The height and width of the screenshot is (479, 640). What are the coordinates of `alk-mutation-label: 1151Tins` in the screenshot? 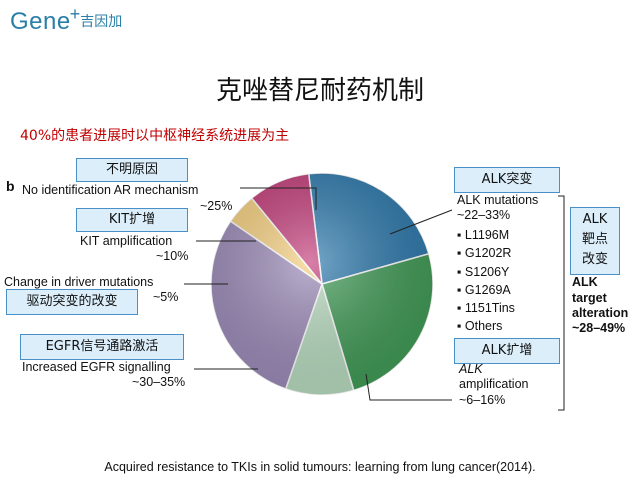 It's located at (489, 308).